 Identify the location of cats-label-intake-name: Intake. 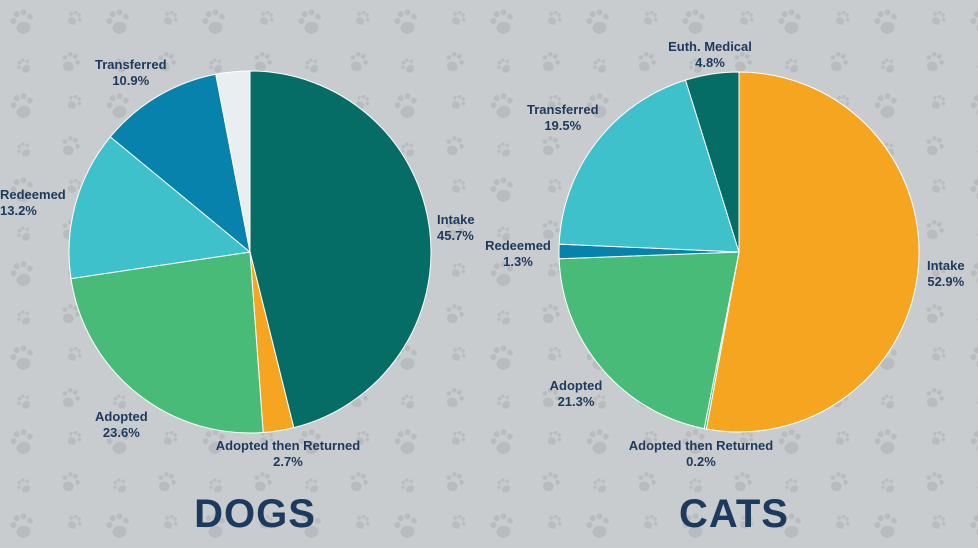
(946, 265).